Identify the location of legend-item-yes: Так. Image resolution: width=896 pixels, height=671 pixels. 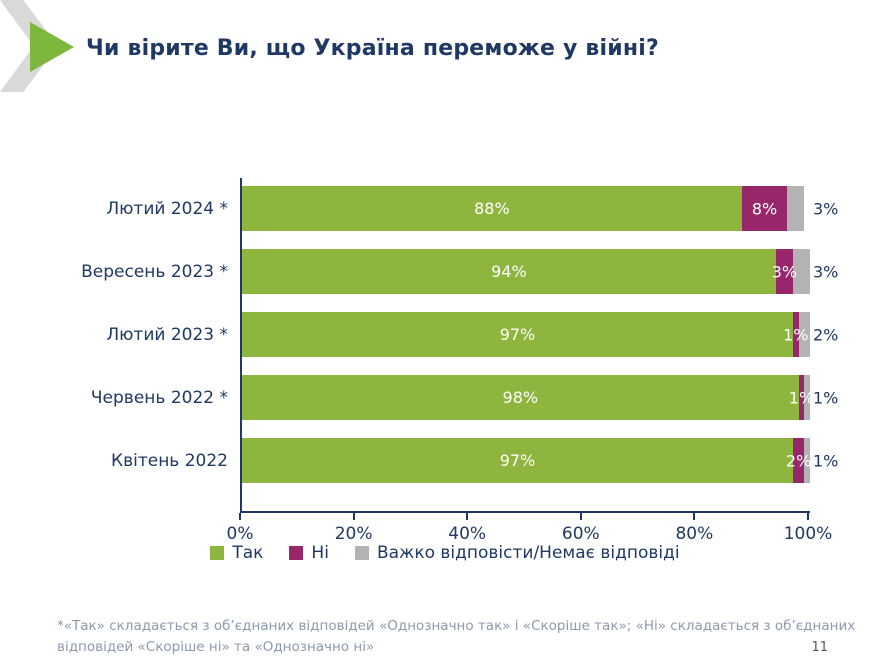
(236, 553).